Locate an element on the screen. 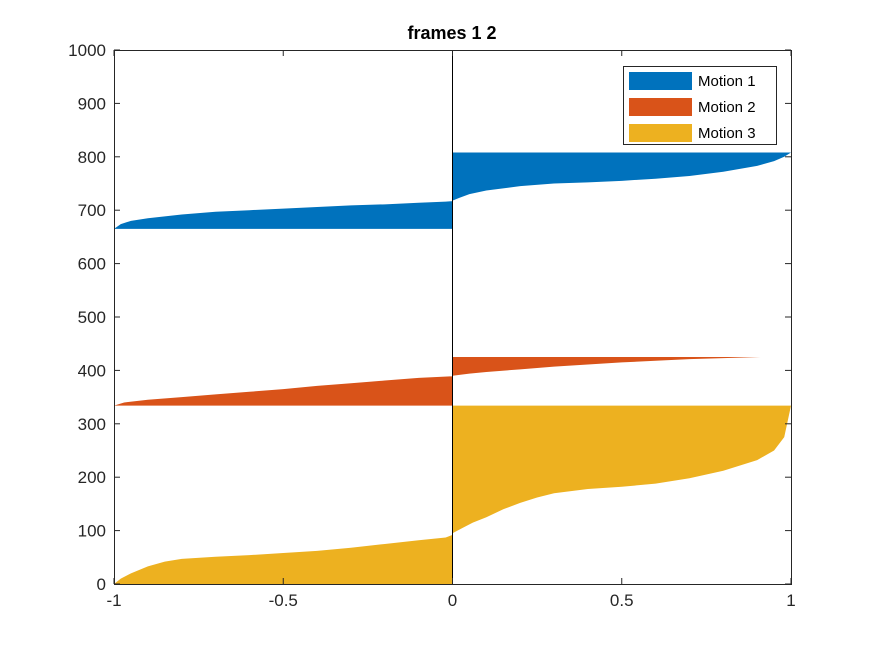  y-tick-label: 0 is located at coordinates (101, 584).